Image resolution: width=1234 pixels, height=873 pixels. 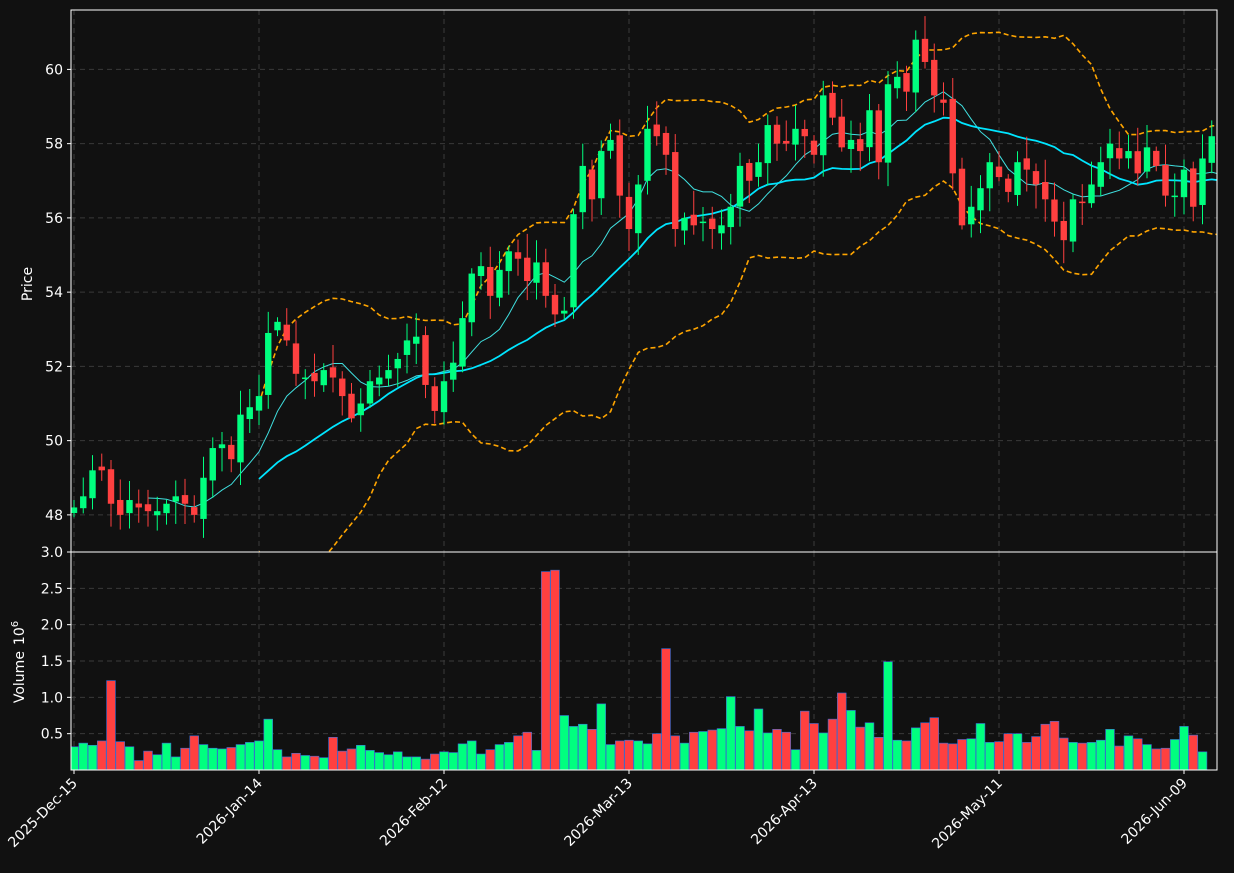 I want to click on volume-tick-label: 1.5, so click(x=52, y=662).